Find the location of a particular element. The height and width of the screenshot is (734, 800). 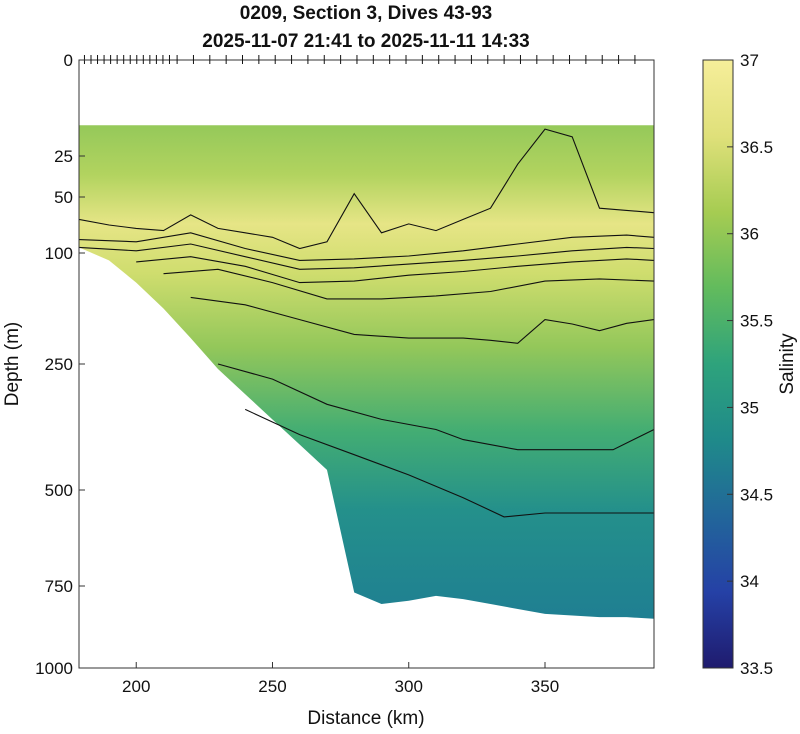

dive-markers is located at coordinates (359, 59).